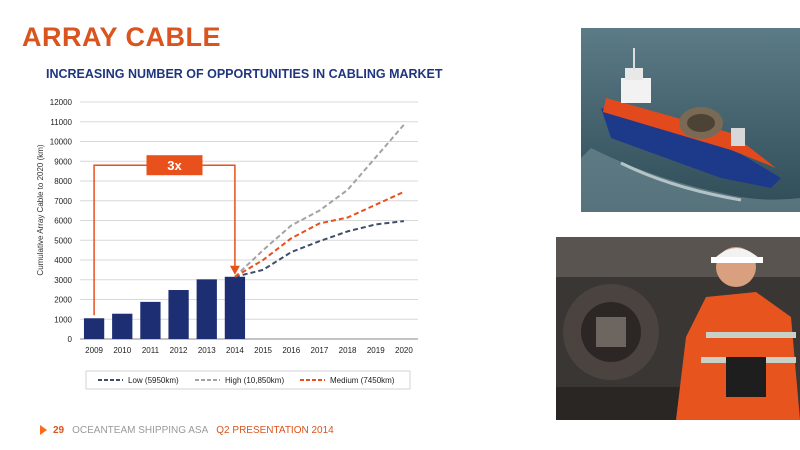 The image size is (800, 450). What do you see at coordinates (40, 210) in the screenshot?
I see `y-axis-label: Cumulative Array Cable to 2020 (km)` at bounding box center [40, 210].